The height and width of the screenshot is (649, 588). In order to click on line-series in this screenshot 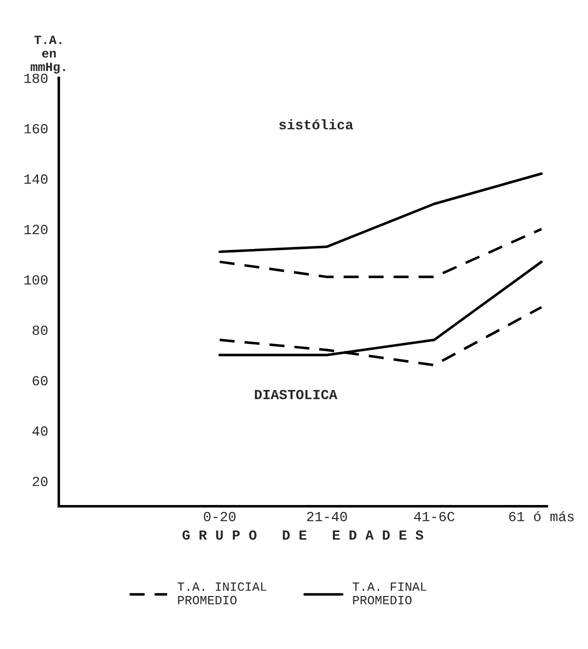, I will do `click(380, 212)`.